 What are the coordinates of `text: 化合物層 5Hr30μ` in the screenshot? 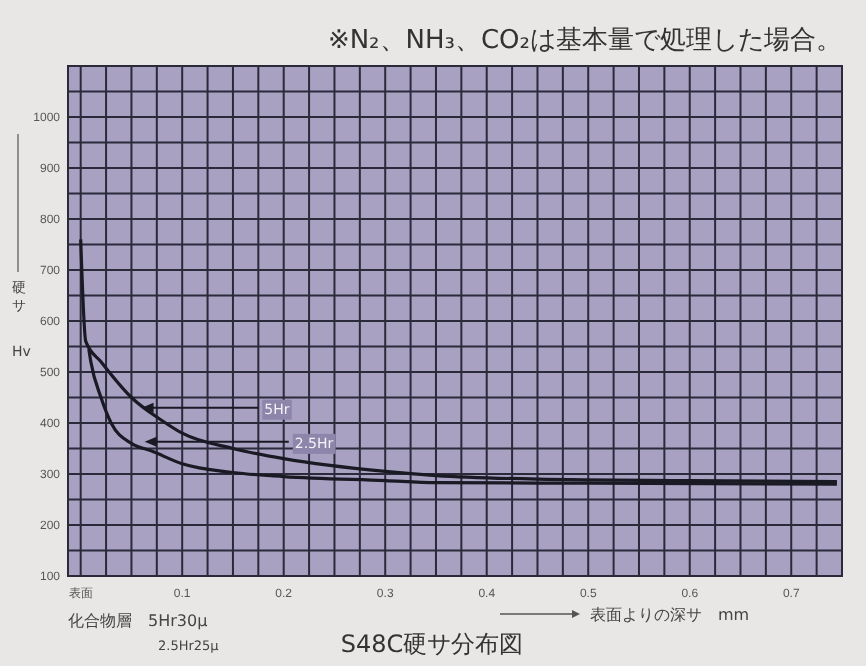 It's located at (138, 621).